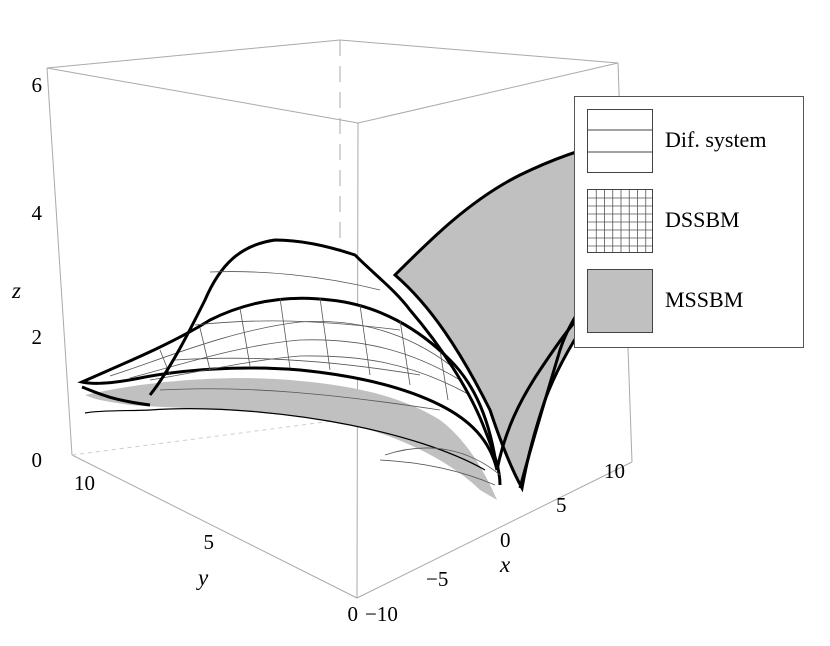 The image size is (830, 646). What do you see at coordinates (216, 548) in the screenshot?
I see `y-tick-labels: 10 5 0` at bounding box center [216, 548].